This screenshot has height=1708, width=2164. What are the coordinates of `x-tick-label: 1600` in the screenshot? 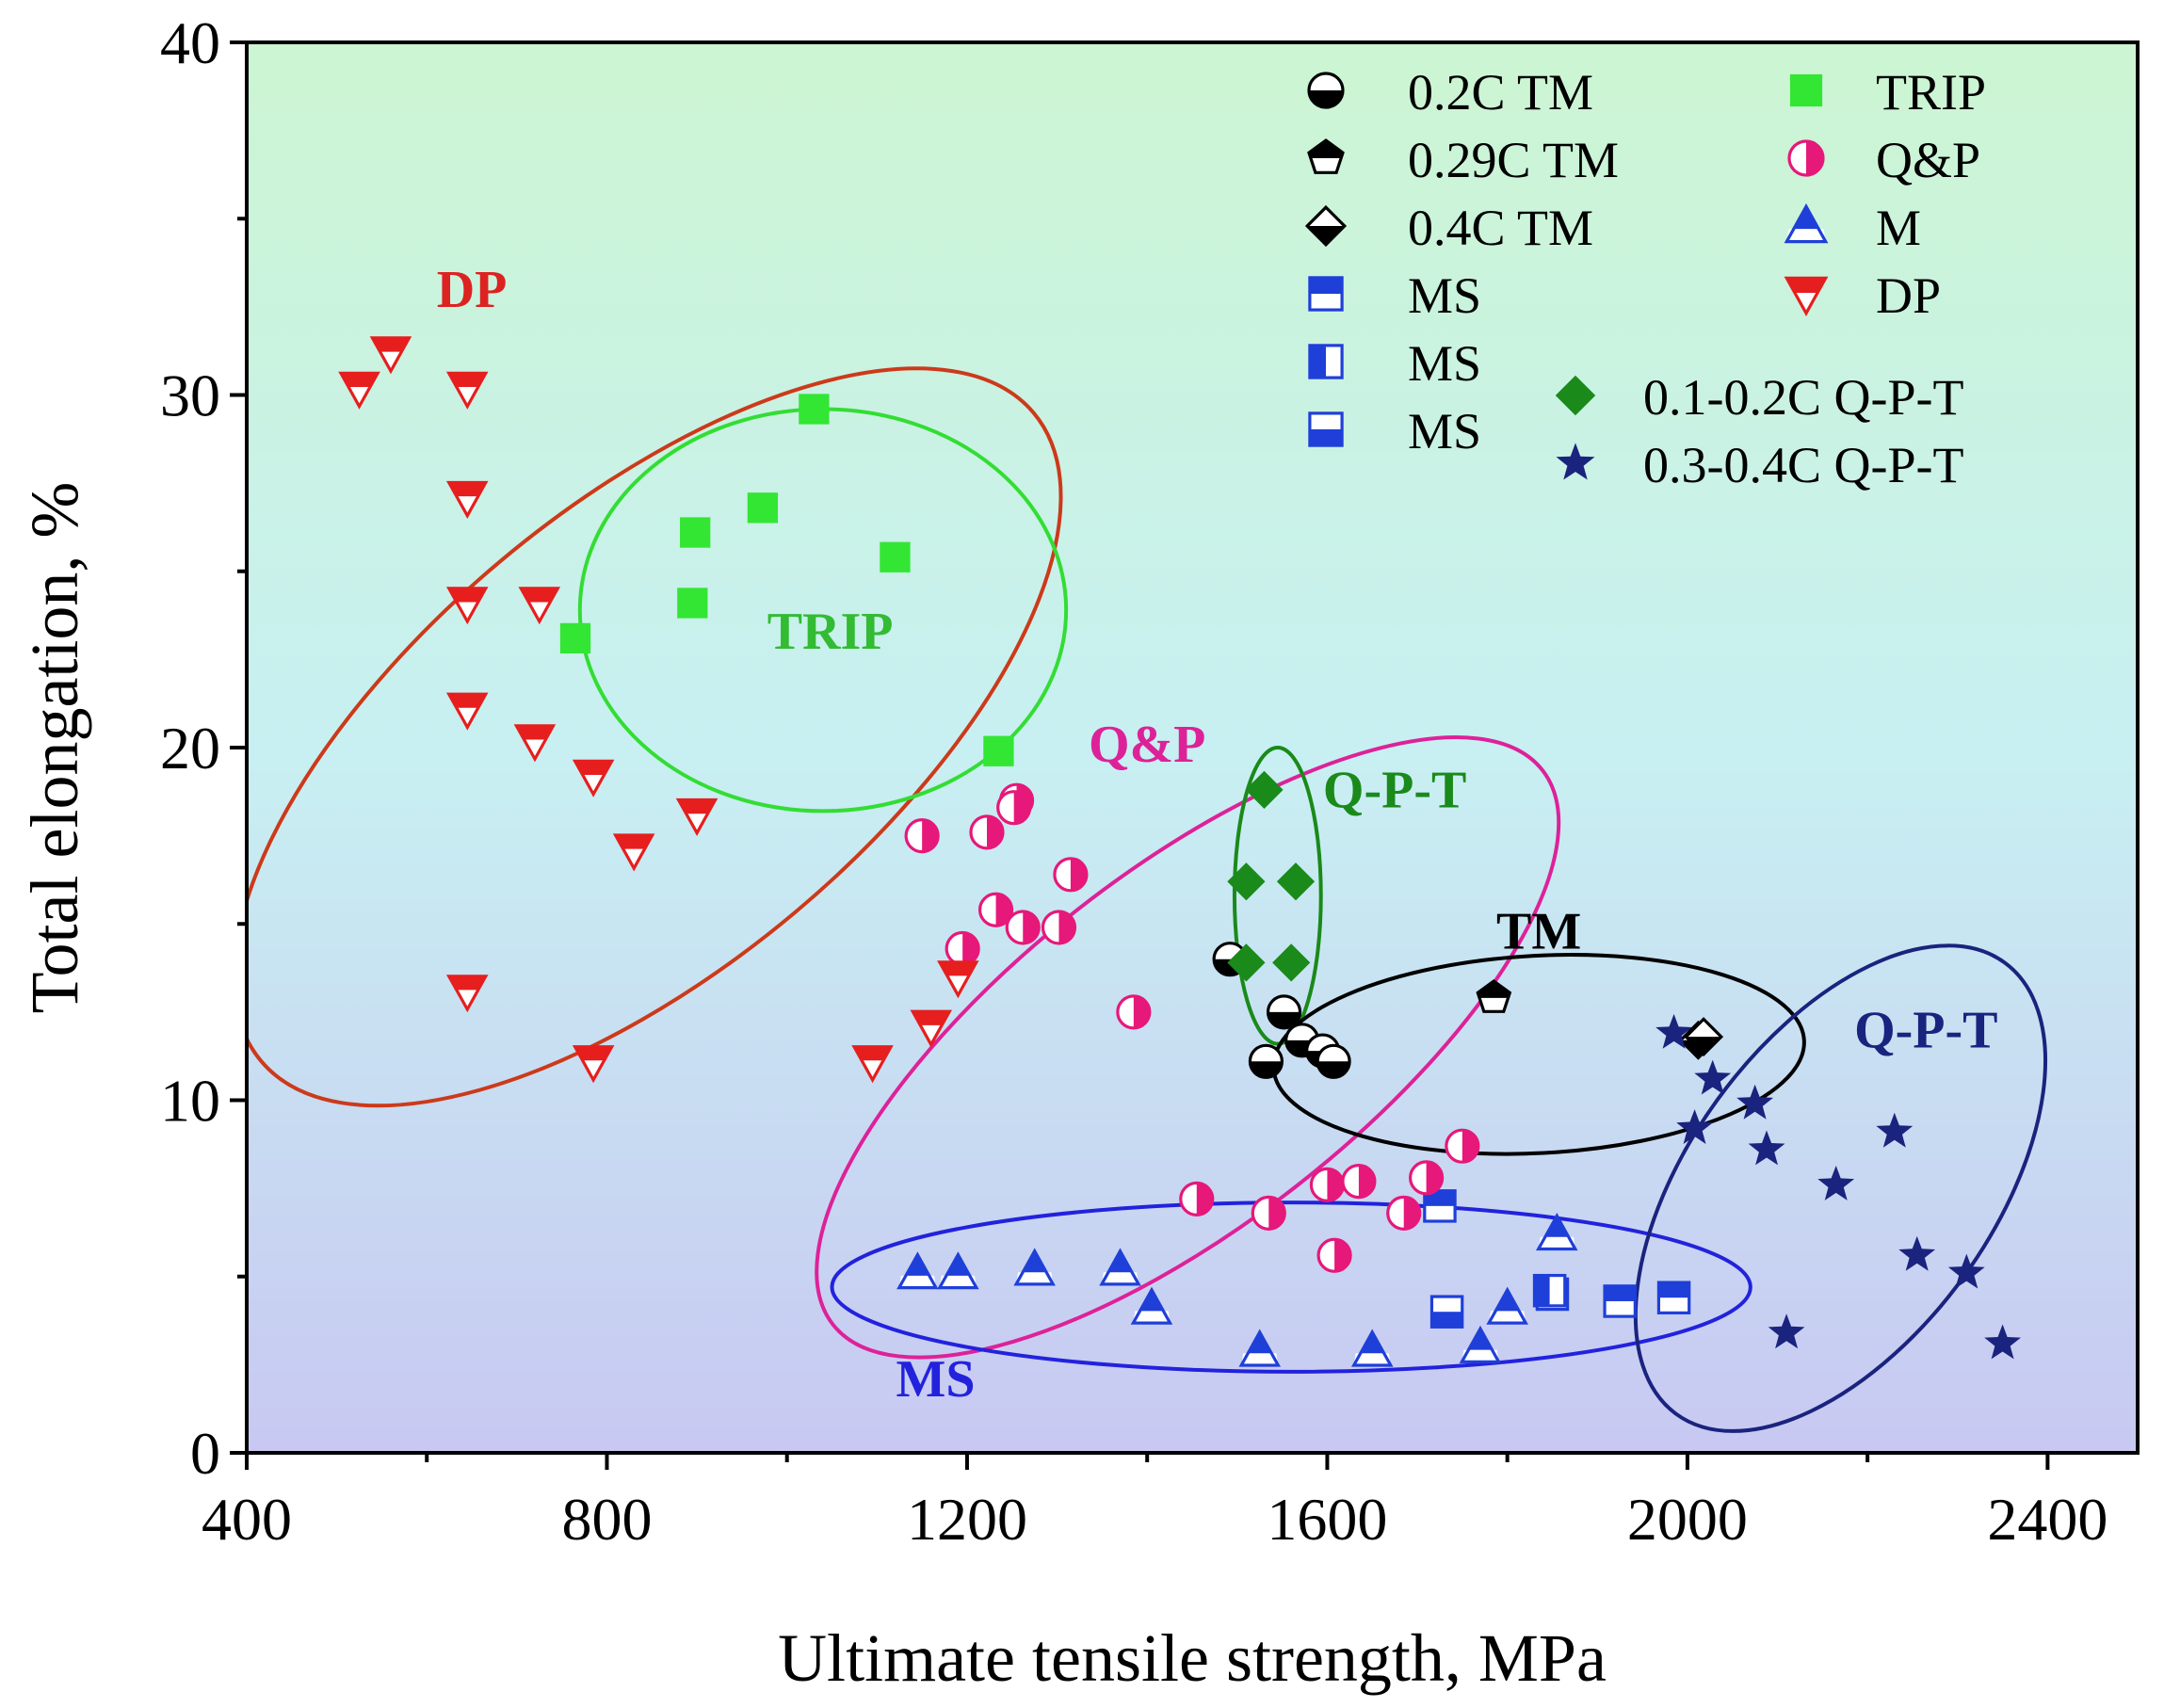 It's located at (1327, 1519).